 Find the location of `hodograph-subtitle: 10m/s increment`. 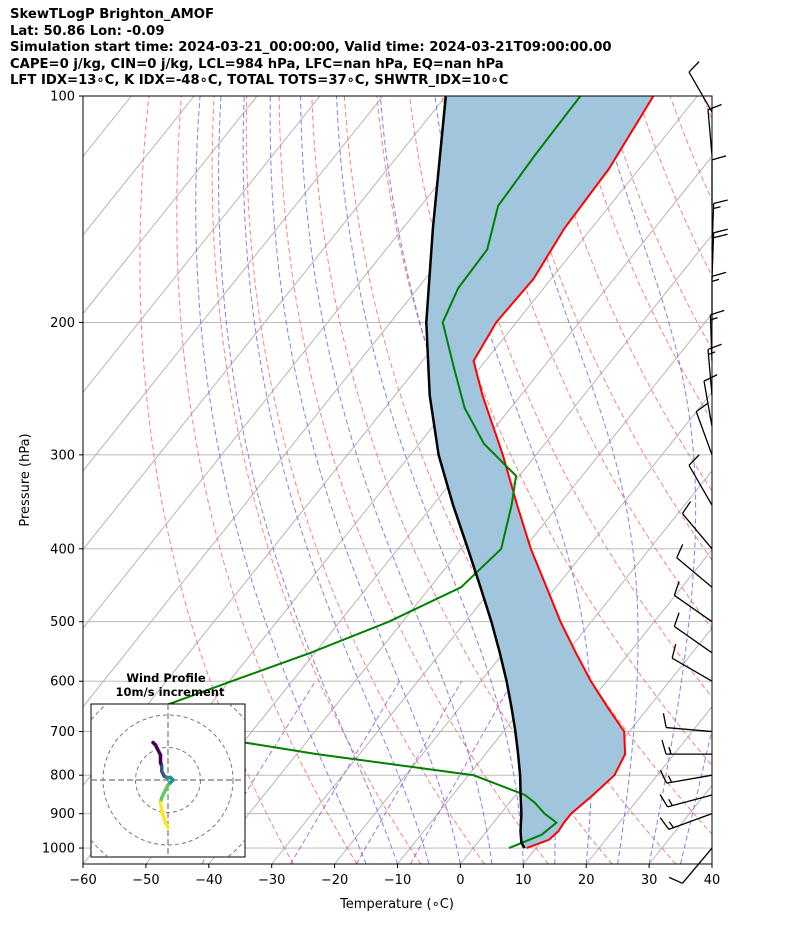

hodograph-subtitle: 10m/s increment is located at coordinates (170, 692).